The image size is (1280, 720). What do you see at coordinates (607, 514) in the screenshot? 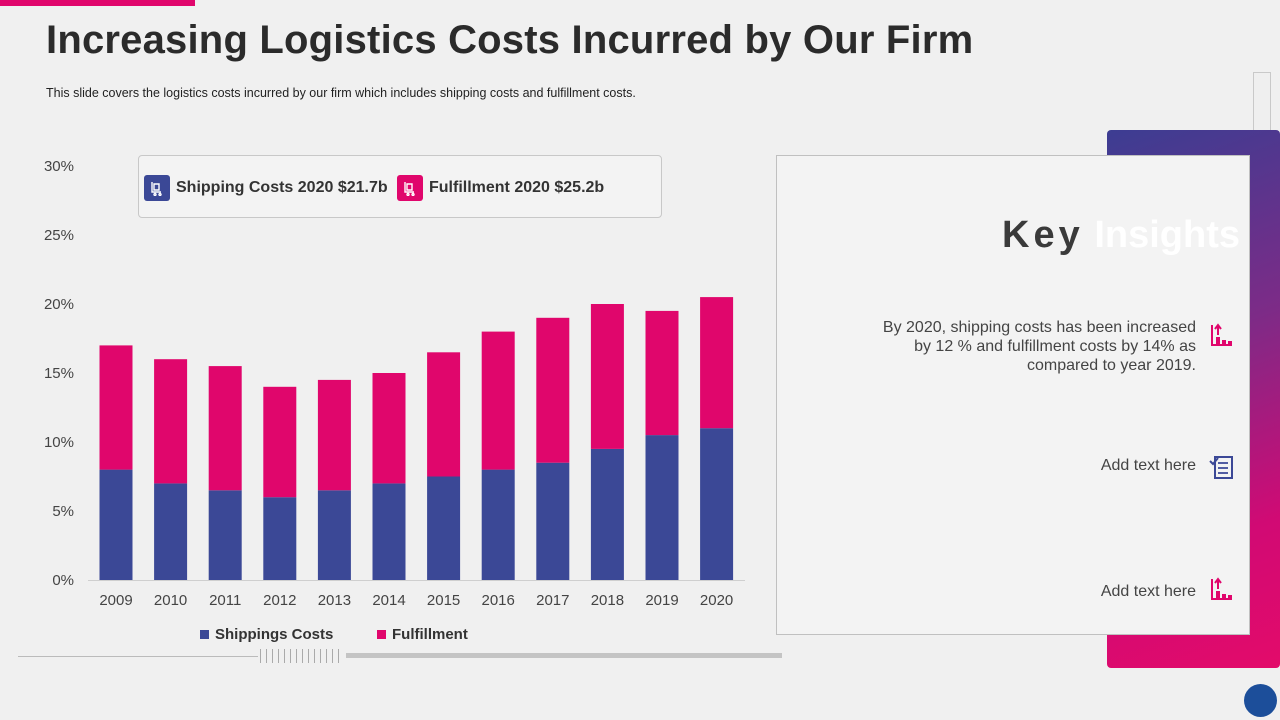
I see `bar-shipping-2018` at bounding box center [607, 514].